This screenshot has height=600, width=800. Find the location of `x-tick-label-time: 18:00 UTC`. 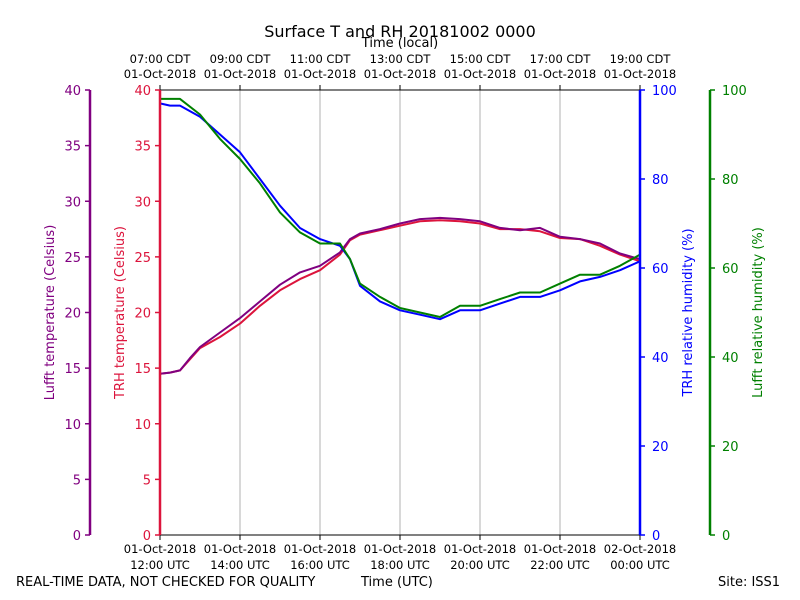

x-tick-label-time: 18:00 UTC is located at coordinates (400, 565).